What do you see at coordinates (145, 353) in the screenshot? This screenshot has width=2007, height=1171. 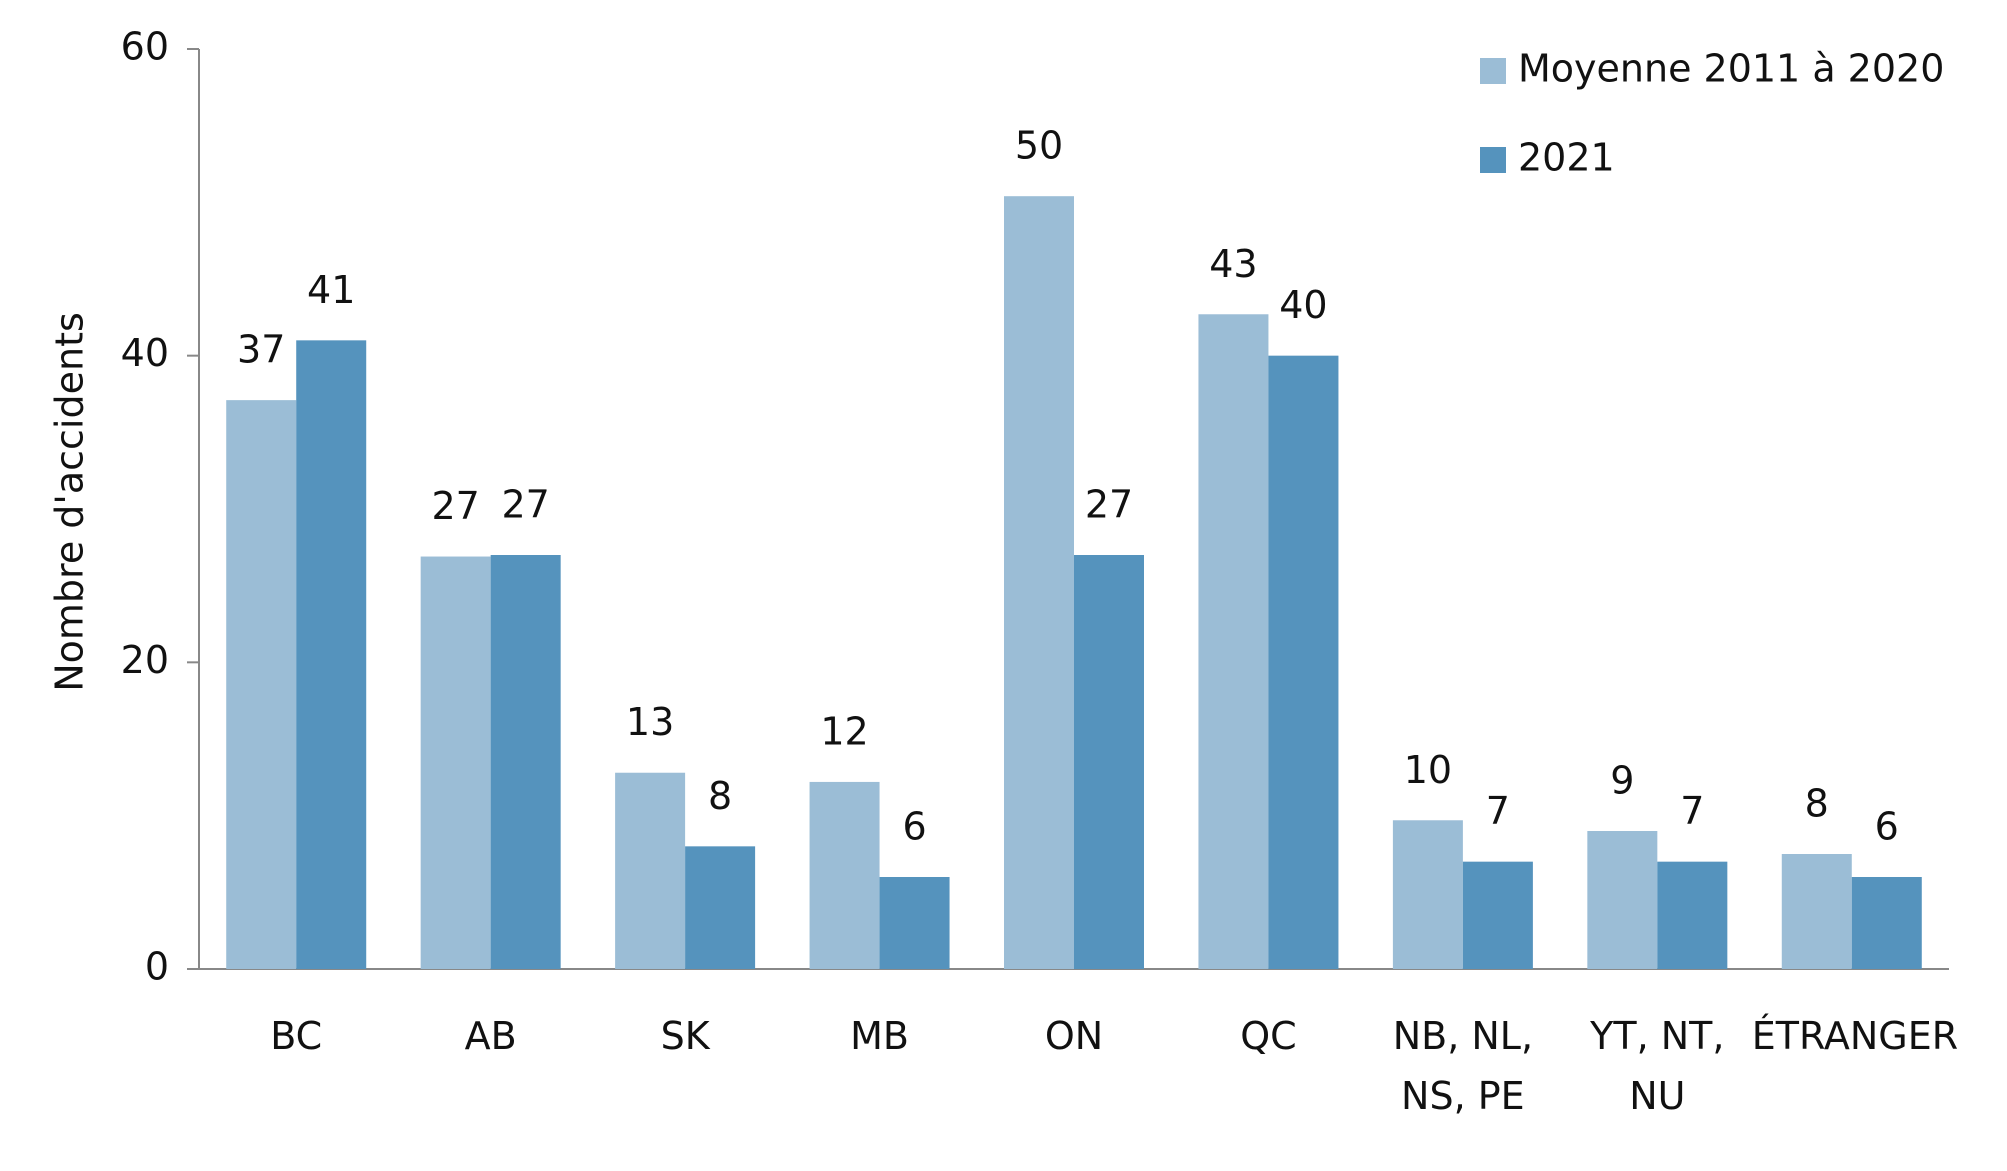 I see `y-tick-label: 40` at bounding box center [145, 353].